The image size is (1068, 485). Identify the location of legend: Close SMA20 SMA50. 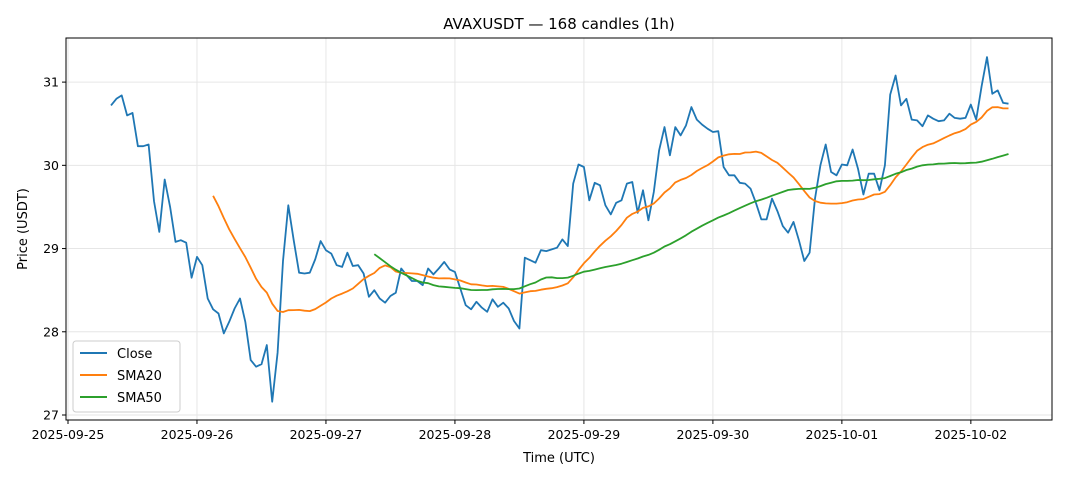
(126, 376).